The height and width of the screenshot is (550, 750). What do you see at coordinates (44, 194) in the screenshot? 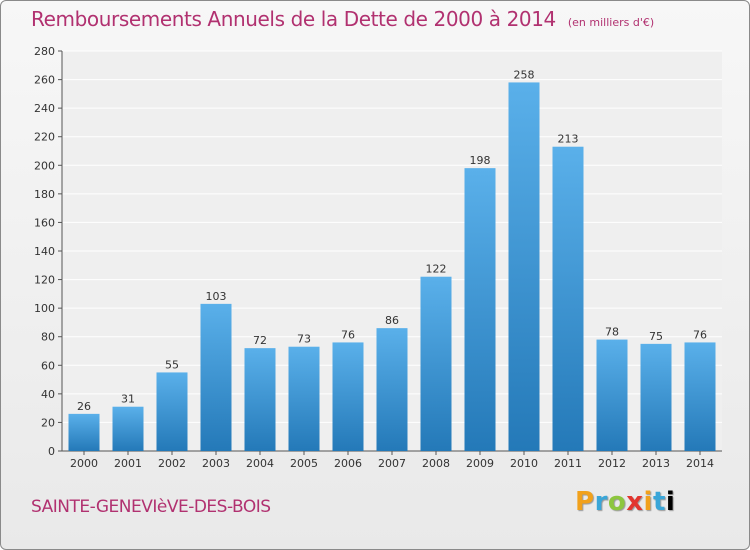
I see `y-tick-label: 180` at bounding box center [44, 194].